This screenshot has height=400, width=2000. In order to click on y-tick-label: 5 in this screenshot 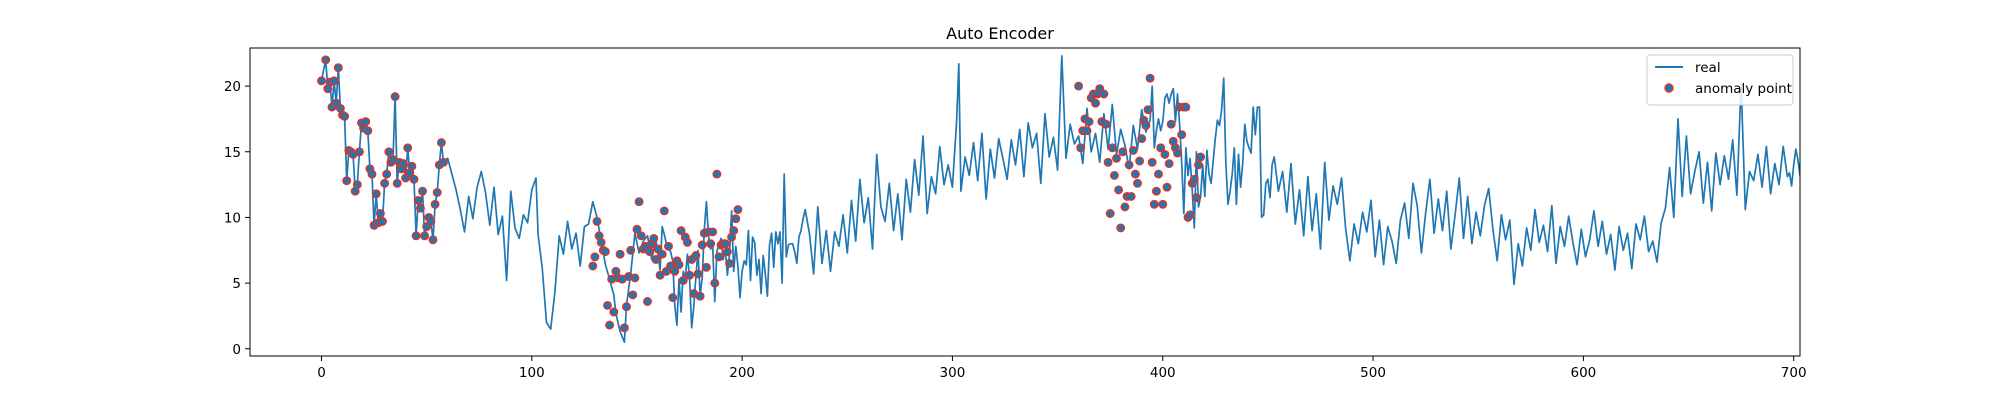, I will do `click(236, 284)`.